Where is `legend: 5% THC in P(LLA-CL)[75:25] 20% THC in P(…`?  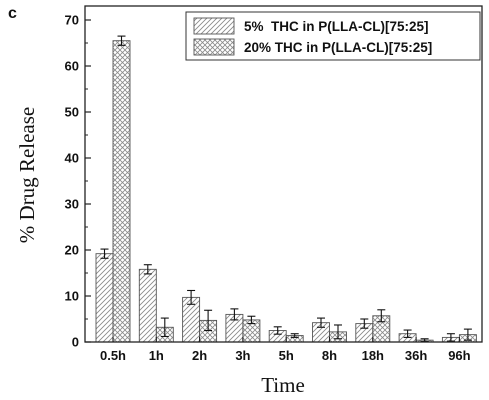
legend: 5% THC in P(LLA-CL)[75:25] 20% THC in P(… is located at coordinates (333, 36).